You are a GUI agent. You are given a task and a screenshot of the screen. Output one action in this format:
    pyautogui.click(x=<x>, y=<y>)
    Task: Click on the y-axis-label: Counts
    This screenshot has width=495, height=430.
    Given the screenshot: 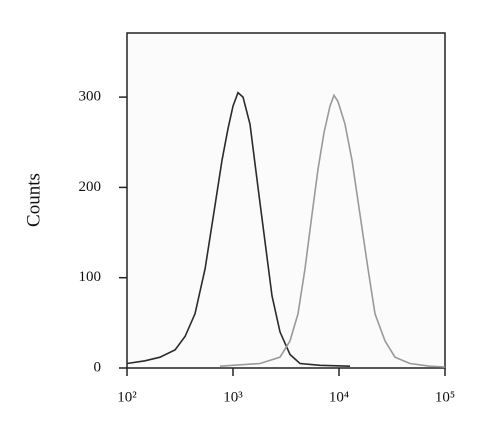 What is the action you would take?
    pyautogui.click(x=33, y=200)
    